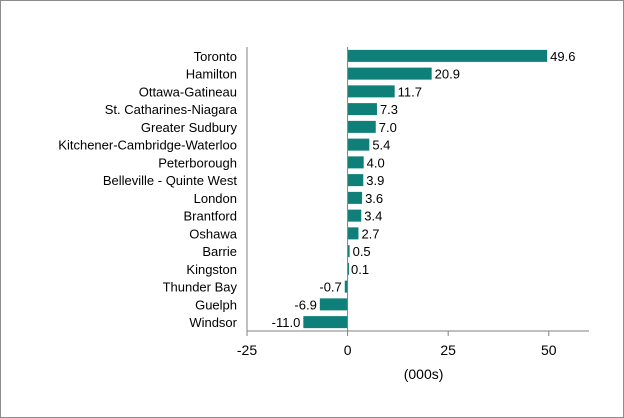  Describe the element at coordinates (388, 127) in the screenshot. I see `value-label: 7.0` at that location.